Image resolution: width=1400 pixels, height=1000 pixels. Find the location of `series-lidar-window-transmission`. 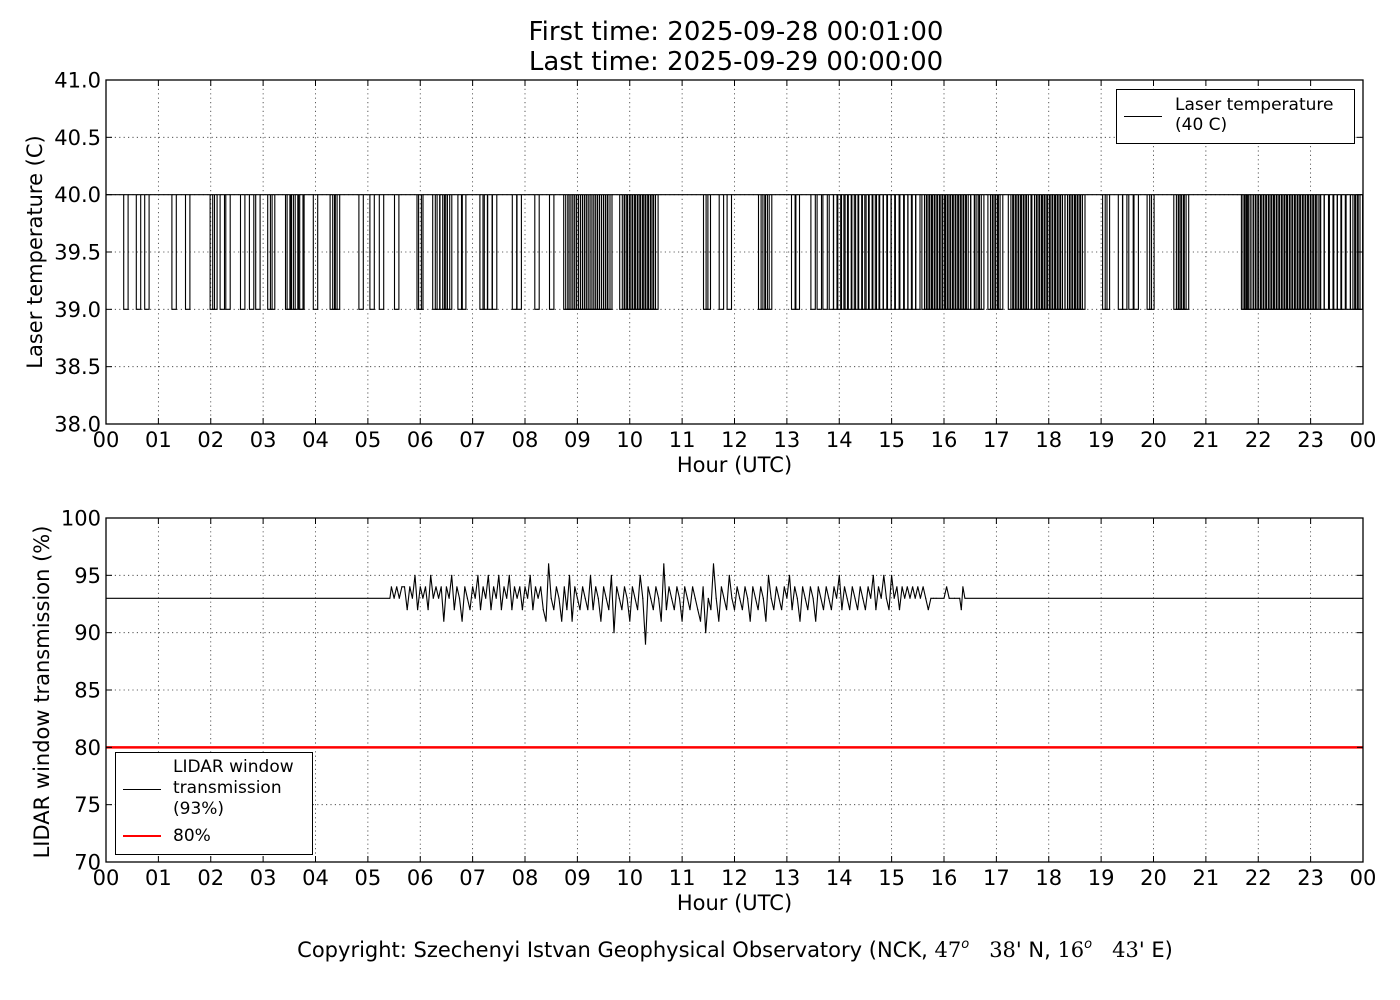

series-lidar-window-transmission is located at coordinates (677, 604).